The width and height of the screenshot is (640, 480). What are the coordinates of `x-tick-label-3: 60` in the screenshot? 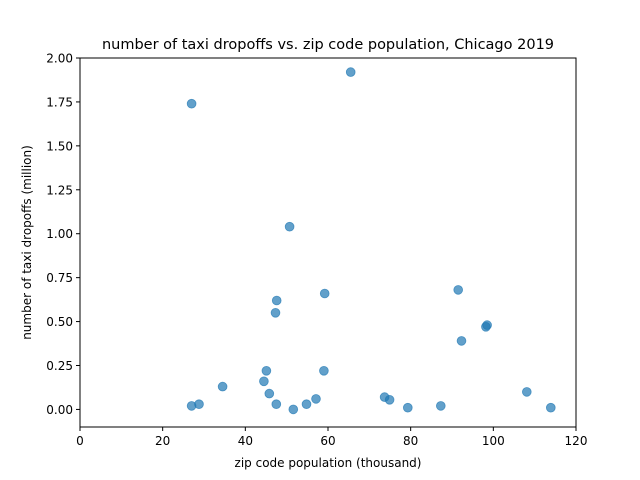 It's located at (327, 441).